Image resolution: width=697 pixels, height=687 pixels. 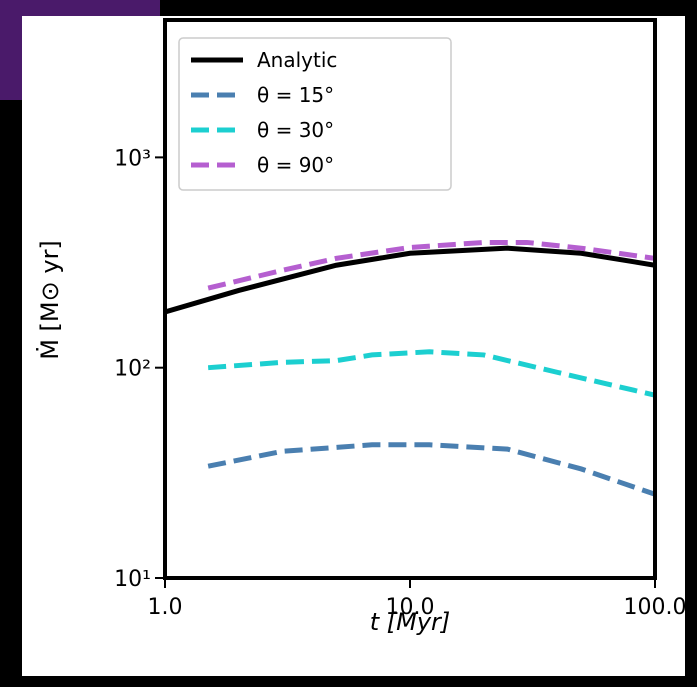 What do you see at coordinates (295, 130) in the screenshot?
I see `legend-label: θ = 30°` at bounding box center [295, 130].